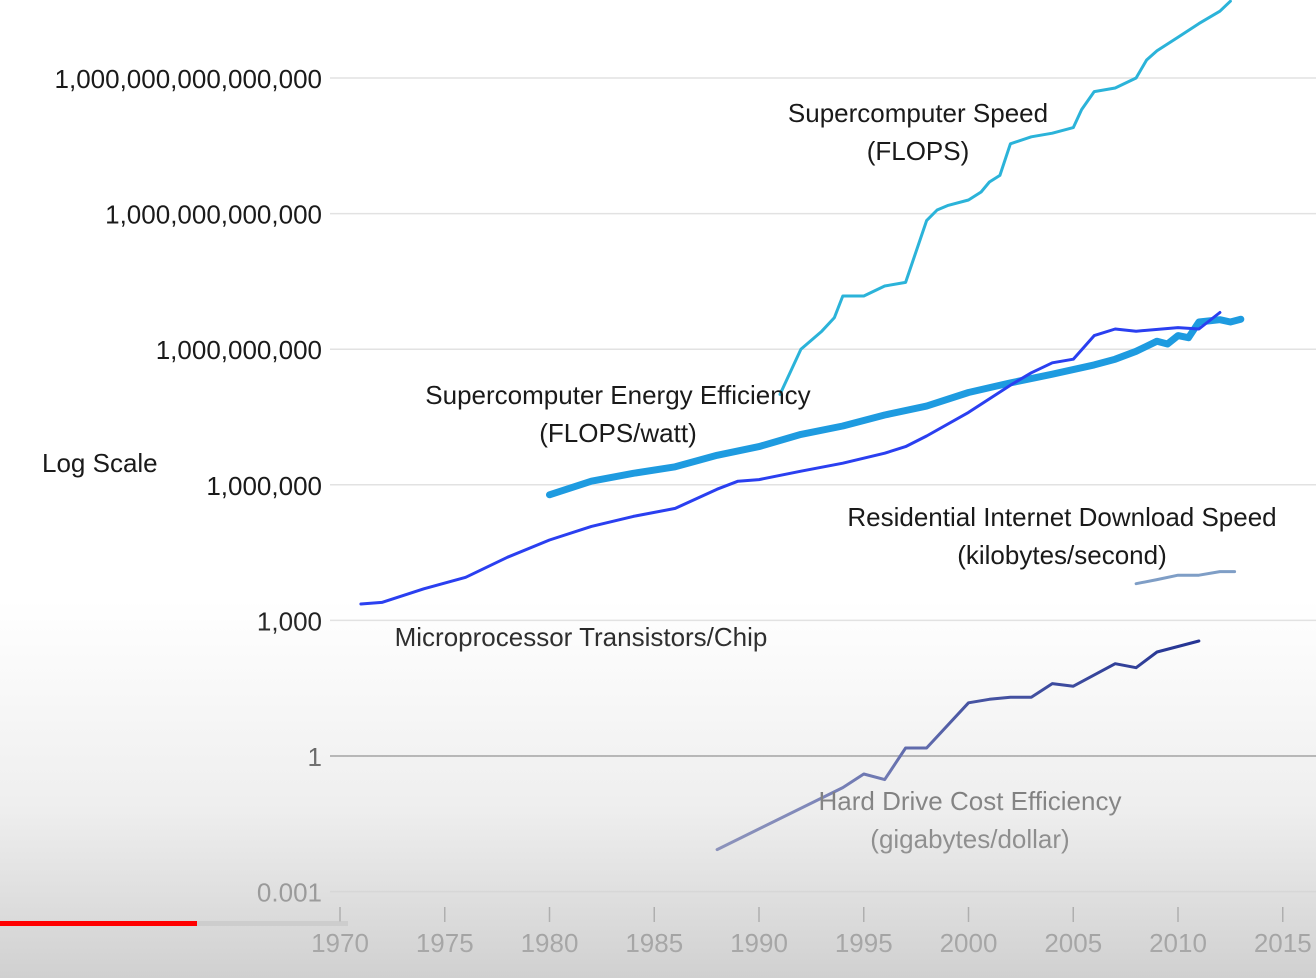 This screenshot has height=978, width=1316. Describe the element at coordinates (864, 943) in the screenshot. I see `x-tick-label: 1995` at that location.